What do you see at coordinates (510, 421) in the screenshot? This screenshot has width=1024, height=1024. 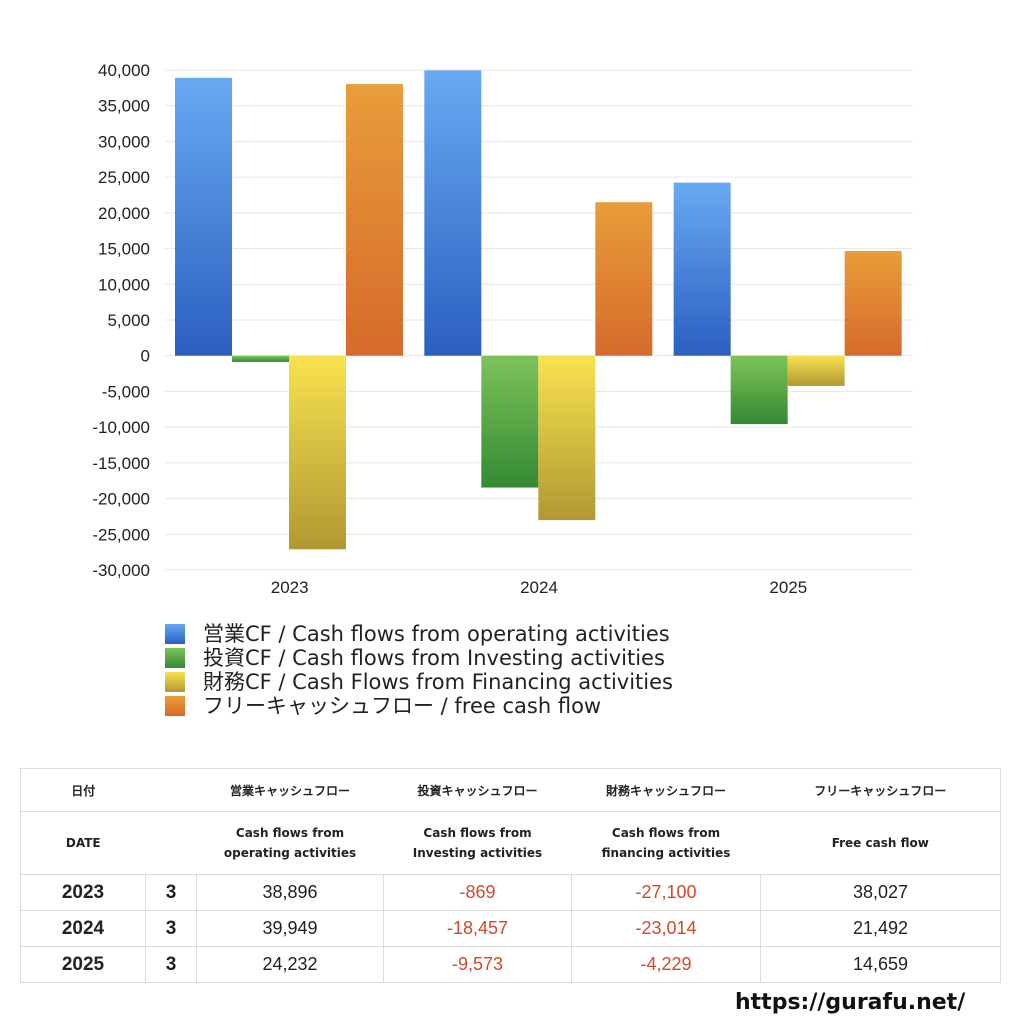 I see `bar-2-2024` at bounding box center [510, 421].